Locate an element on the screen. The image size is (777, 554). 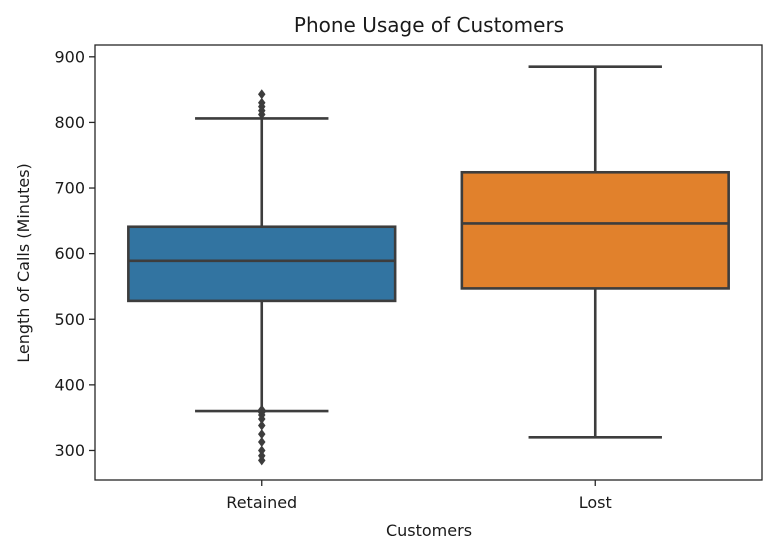
y-tick-label: 700 is located at coordinates (69, 188).